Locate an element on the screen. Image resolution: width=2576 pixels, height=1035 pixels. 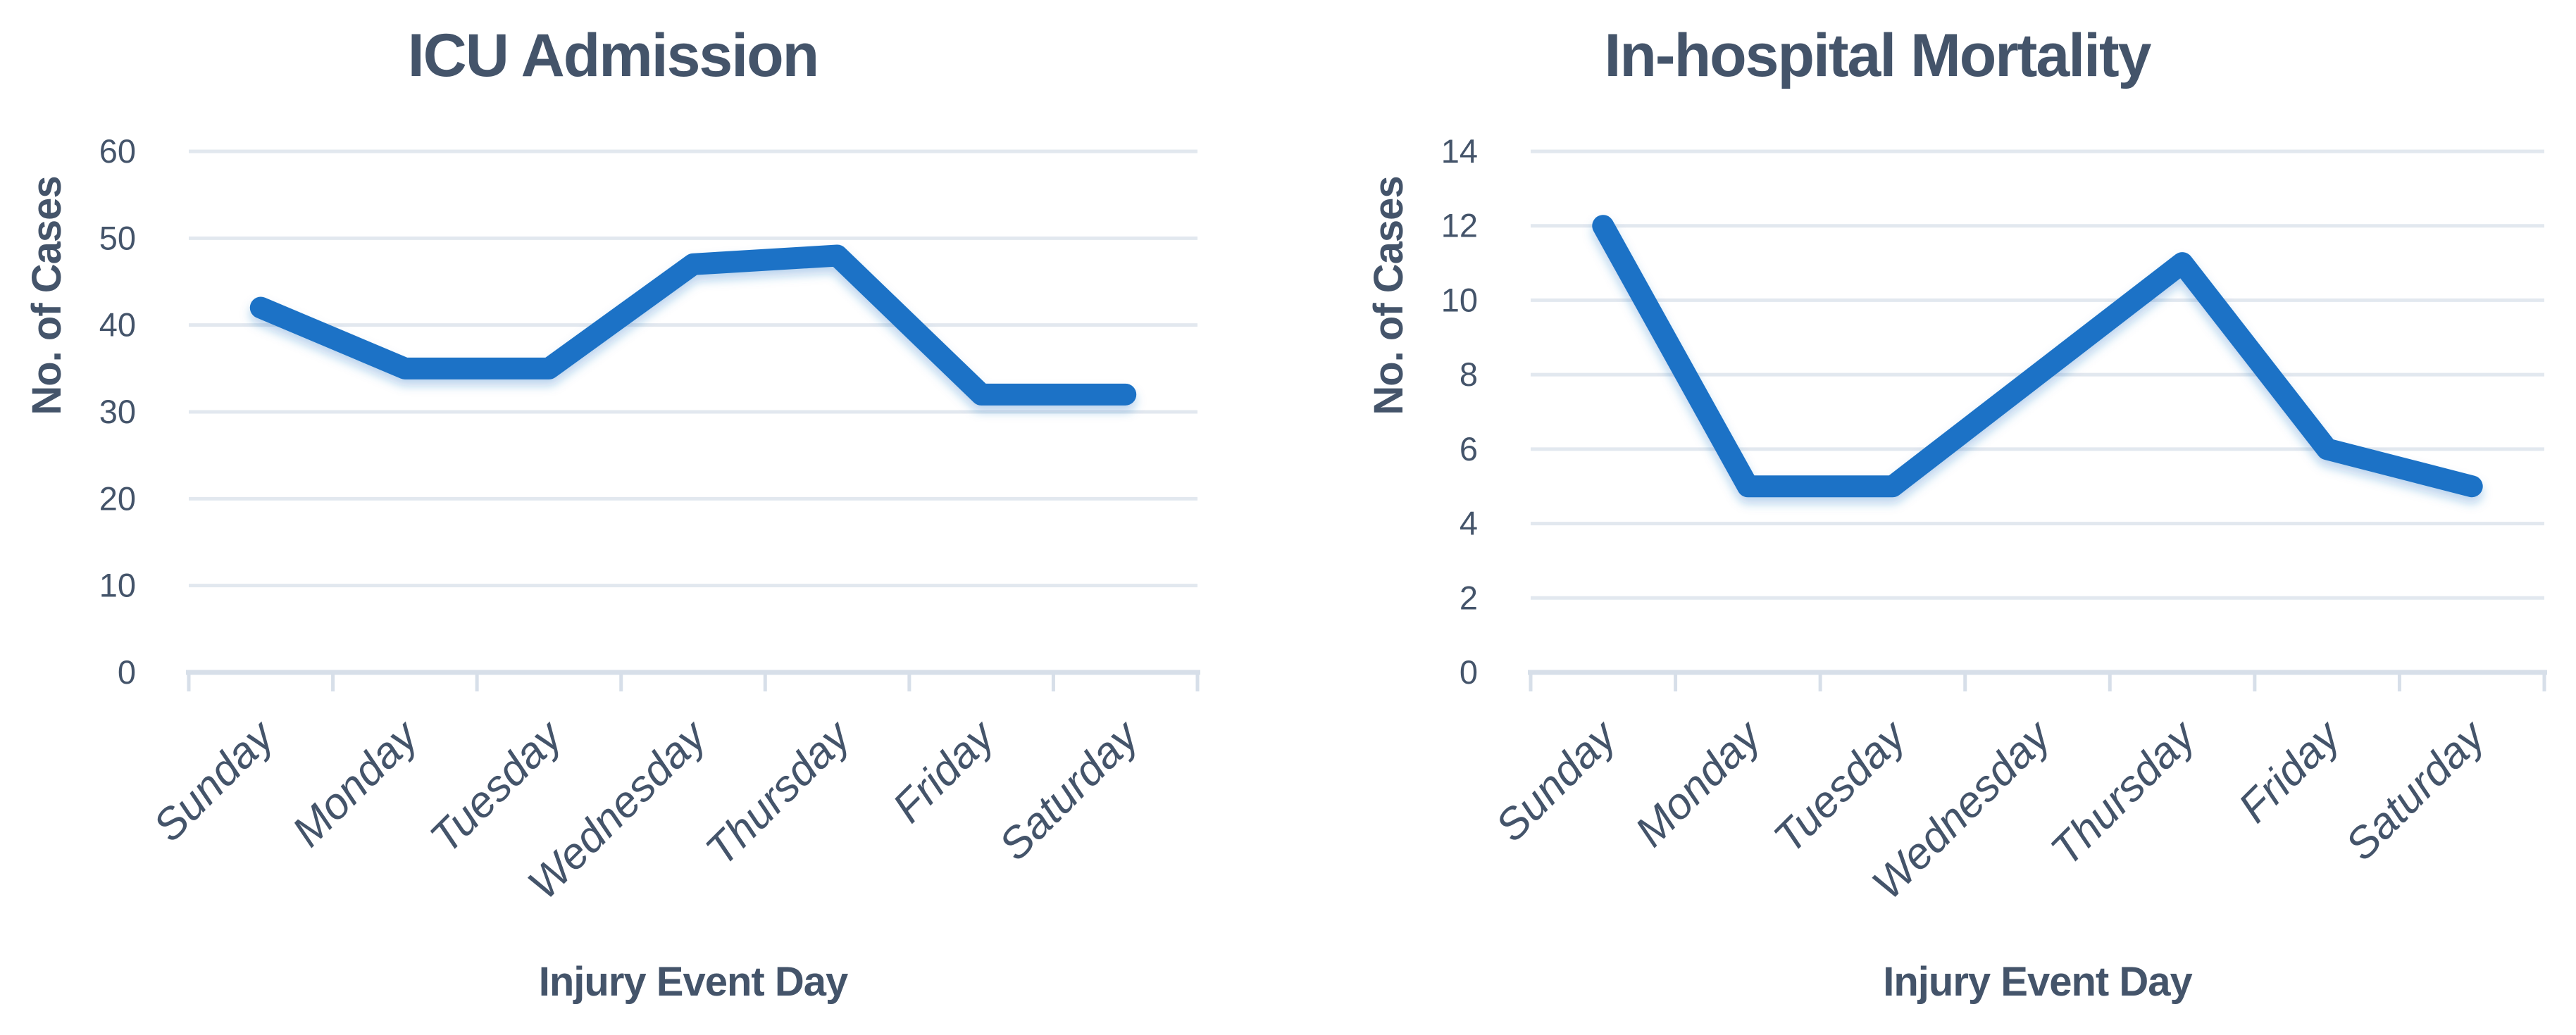
chart-title: ICU Admission is located at coordinates (613, 56).